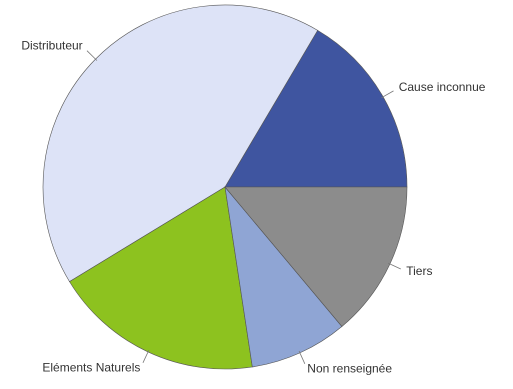 This screenshot has height=389, width=513. Describe the element at coordinates (51, 46) in the screenshot. I see `slice-label: Distributeur` at that location.